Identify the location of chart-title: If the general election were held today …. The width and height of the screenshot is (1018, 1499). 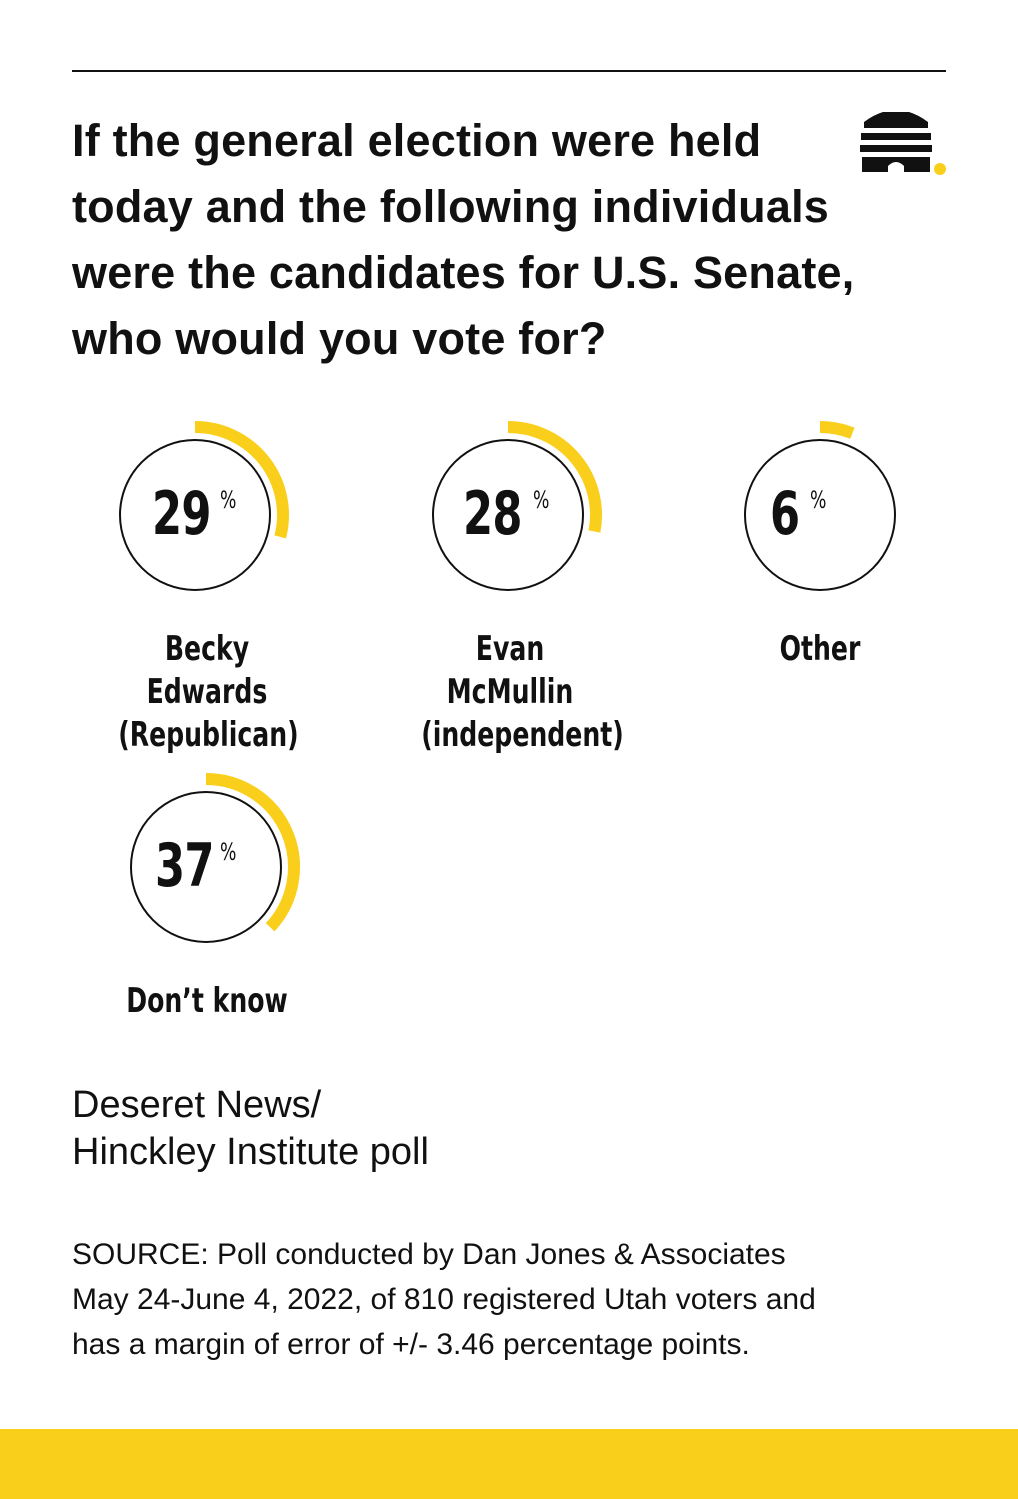
(463, 239).